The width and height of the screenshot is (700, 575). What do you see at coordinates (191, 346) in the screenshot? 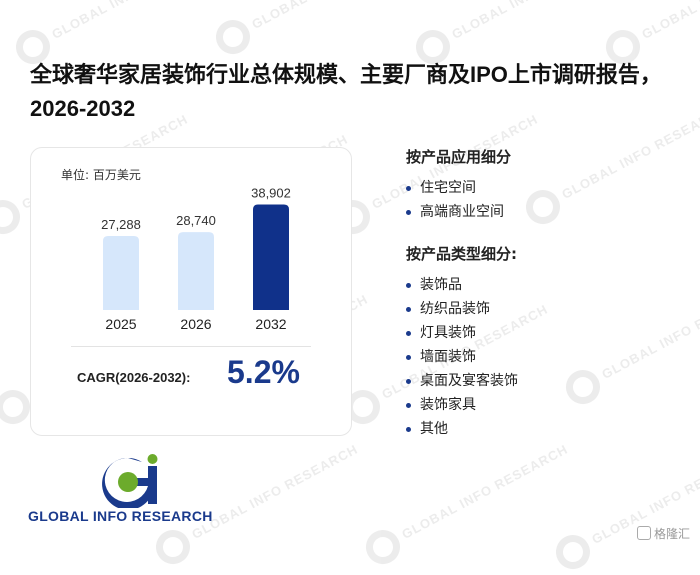
I see `divider` at bounding box center [191, 346].